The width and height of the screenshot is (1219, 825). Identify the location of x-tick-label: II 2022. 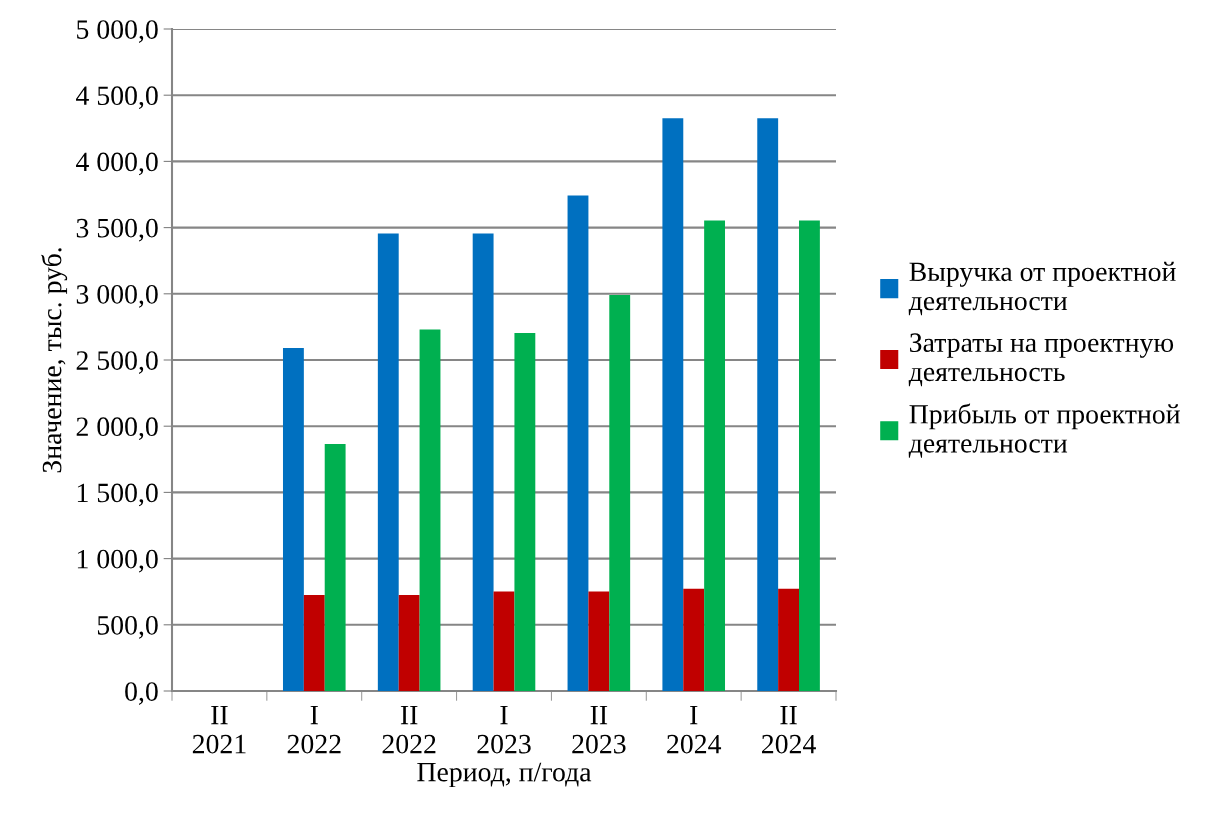
(409, 729).